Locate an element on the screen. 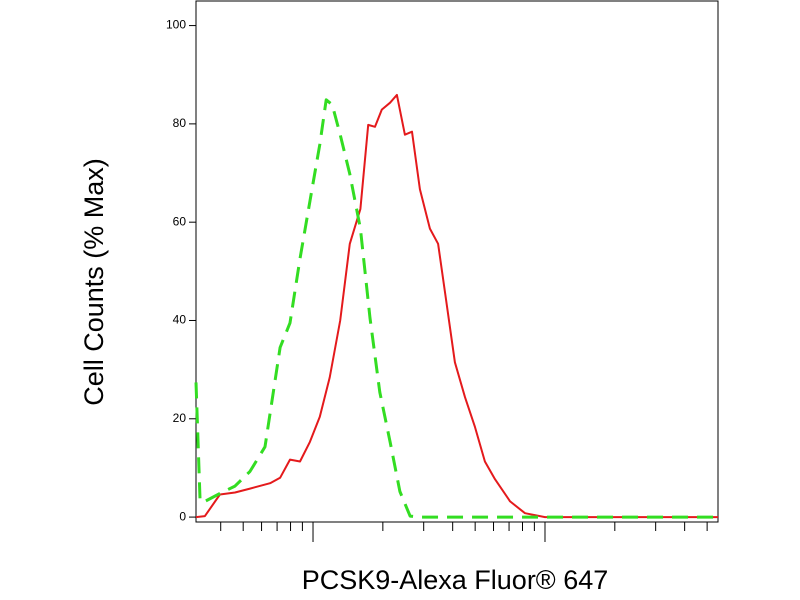  y-tick-label: 100 is located at coordinates (176, 25).